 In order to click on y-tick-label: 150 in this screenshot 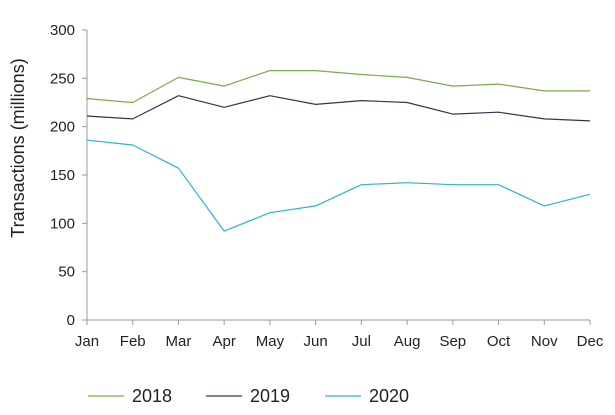, I will do `click(62, 175)`.